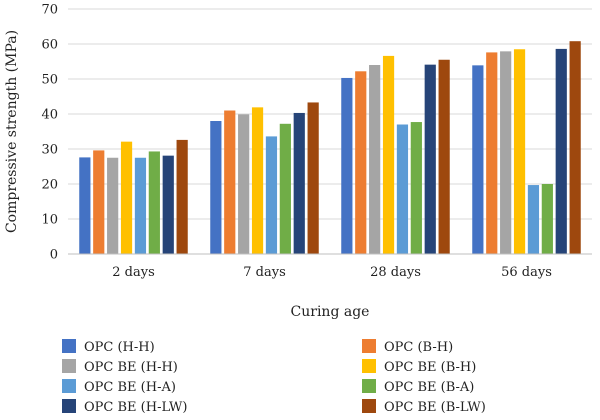 This screenshot has width=600, height=420. Describe the element at coordinates (264, 272) in the screenshot. I see `x-tick-label: 7 days` at that location.